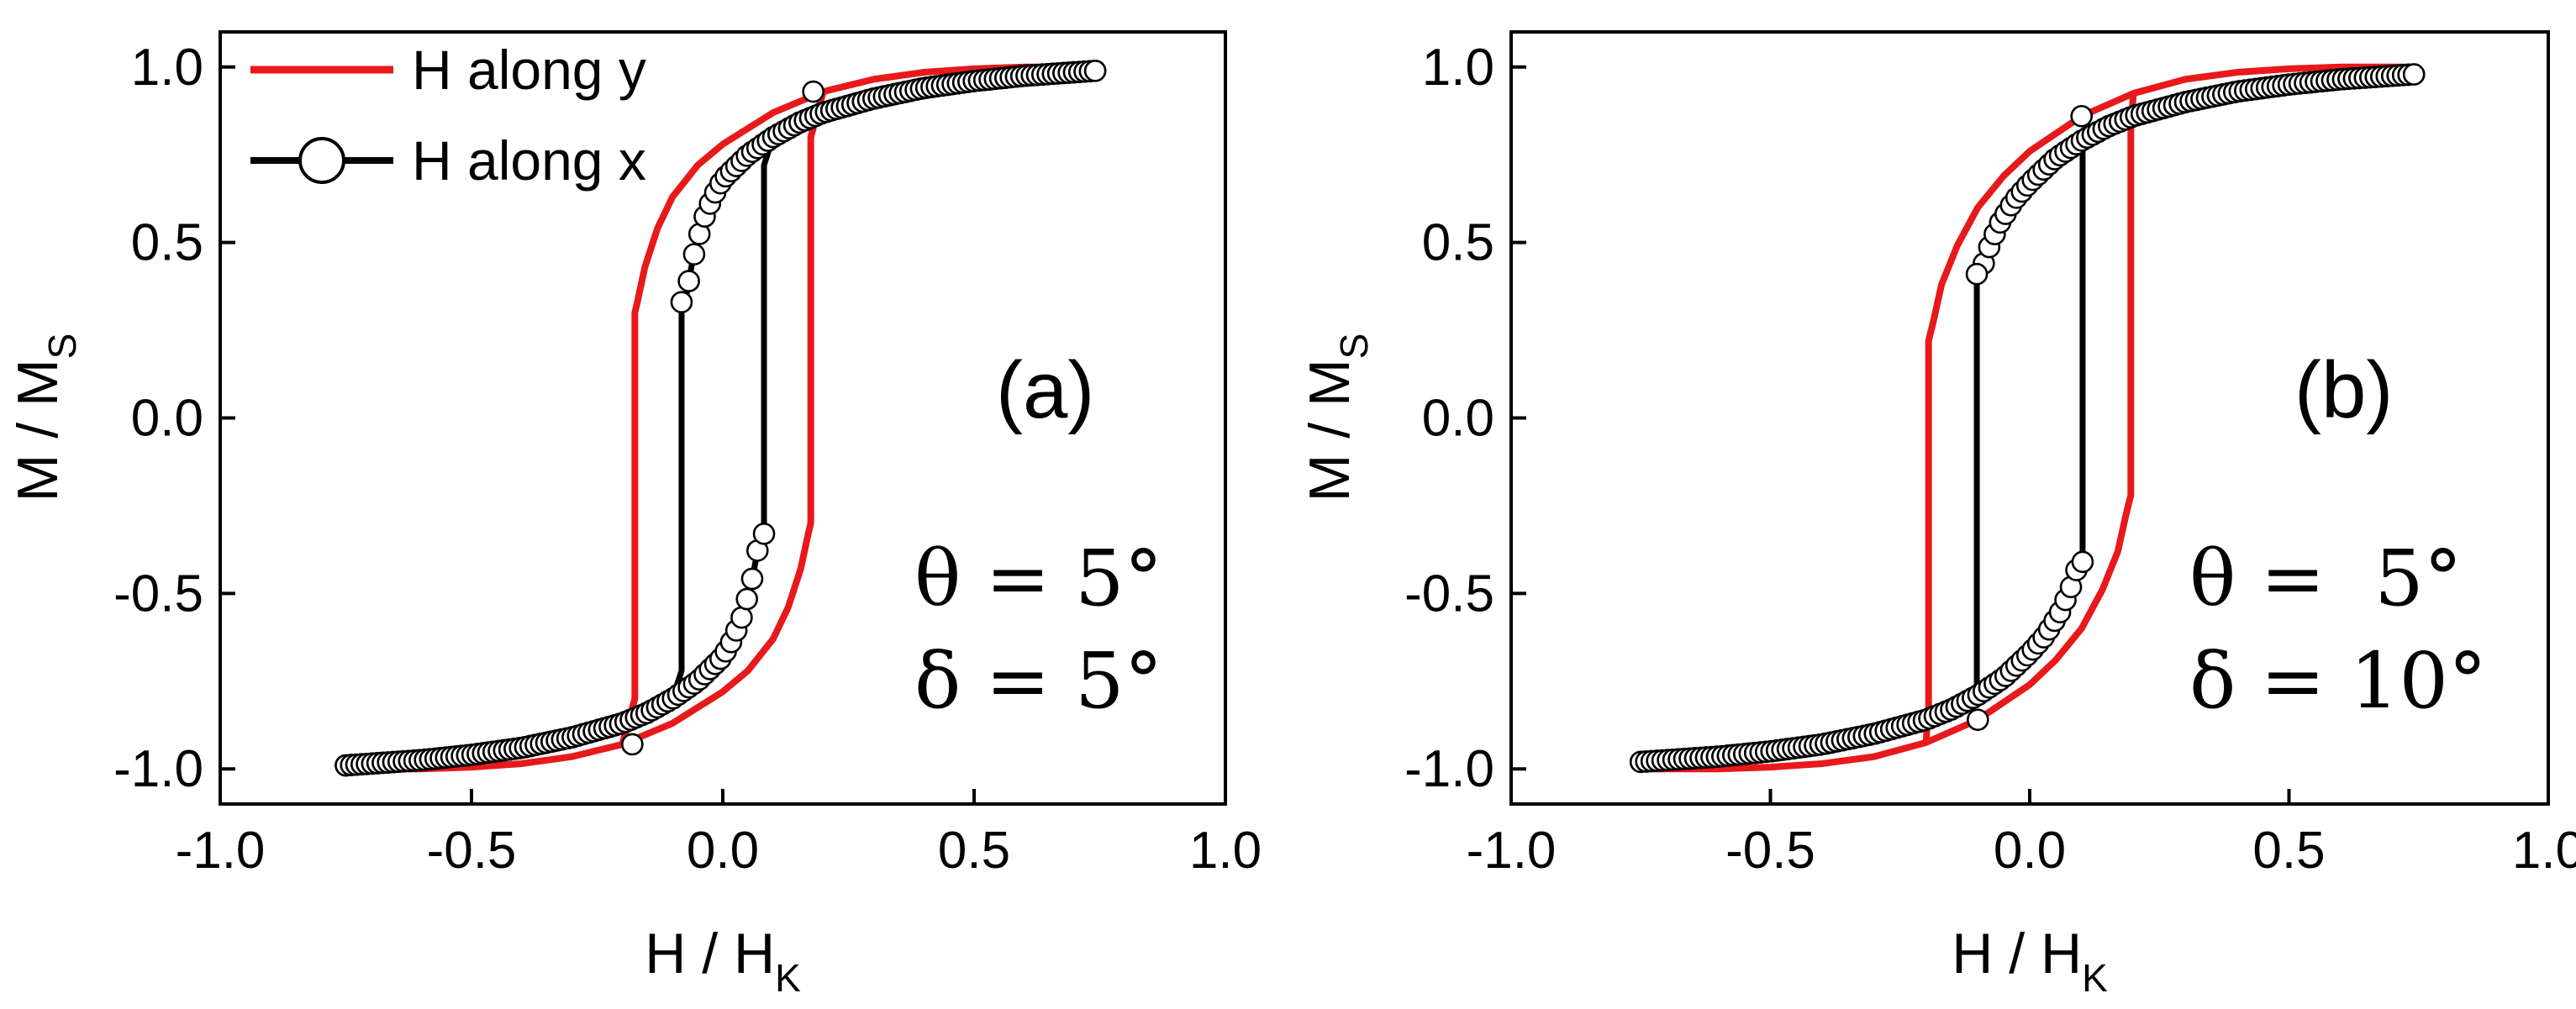  What do you see at coordinates (1045, 390) in the screenshot?
I see `panel-a-label: (a)` at bounding box center [1045, 390].